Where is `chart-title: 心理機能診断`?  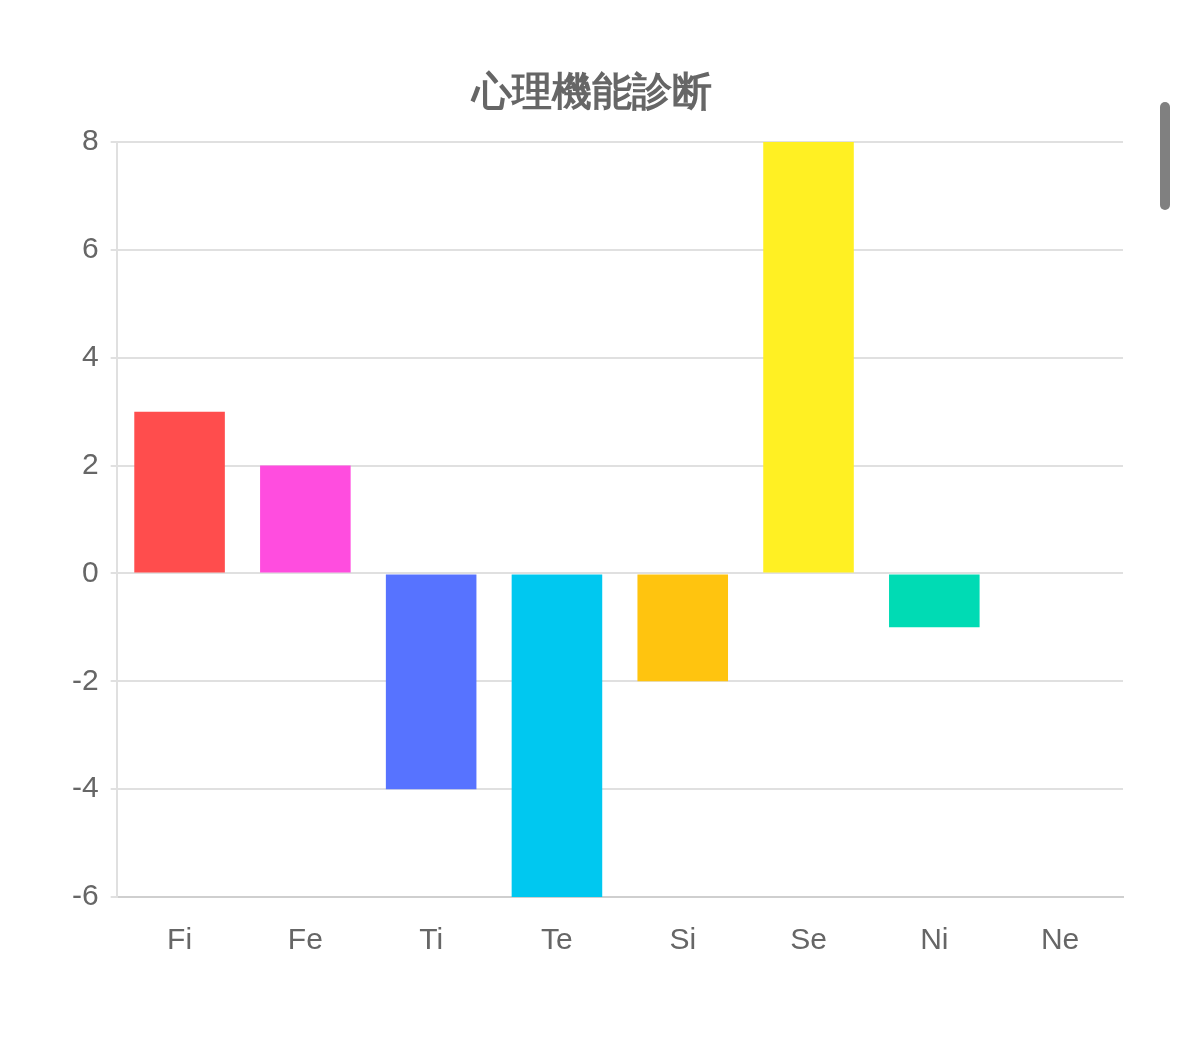 chart-title: 心理機能診断 is located at coordinates (590, 91).